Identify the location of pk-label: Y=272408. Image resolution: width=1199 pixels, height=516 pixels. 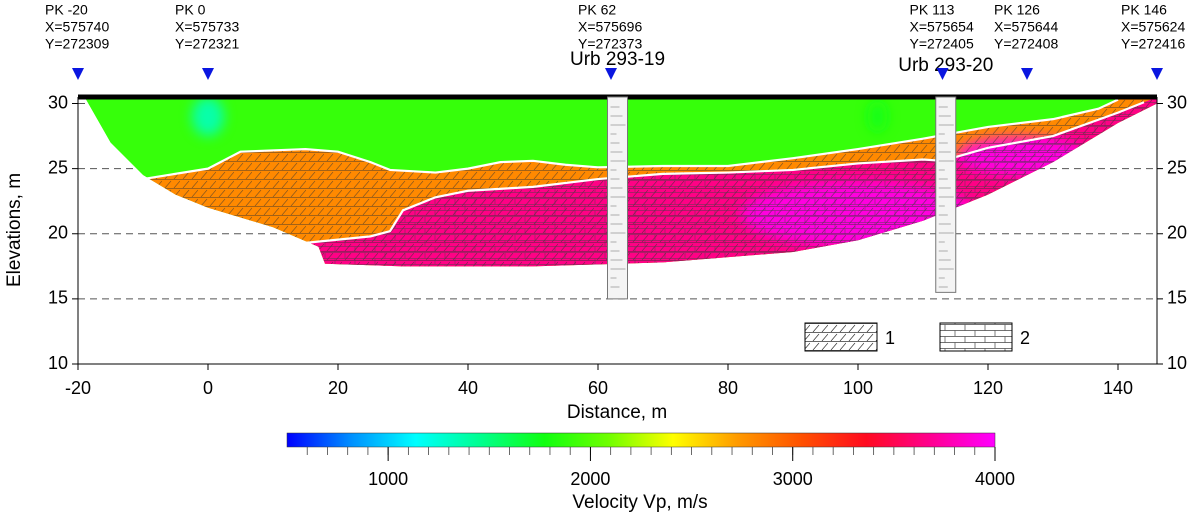
(1026, 44).